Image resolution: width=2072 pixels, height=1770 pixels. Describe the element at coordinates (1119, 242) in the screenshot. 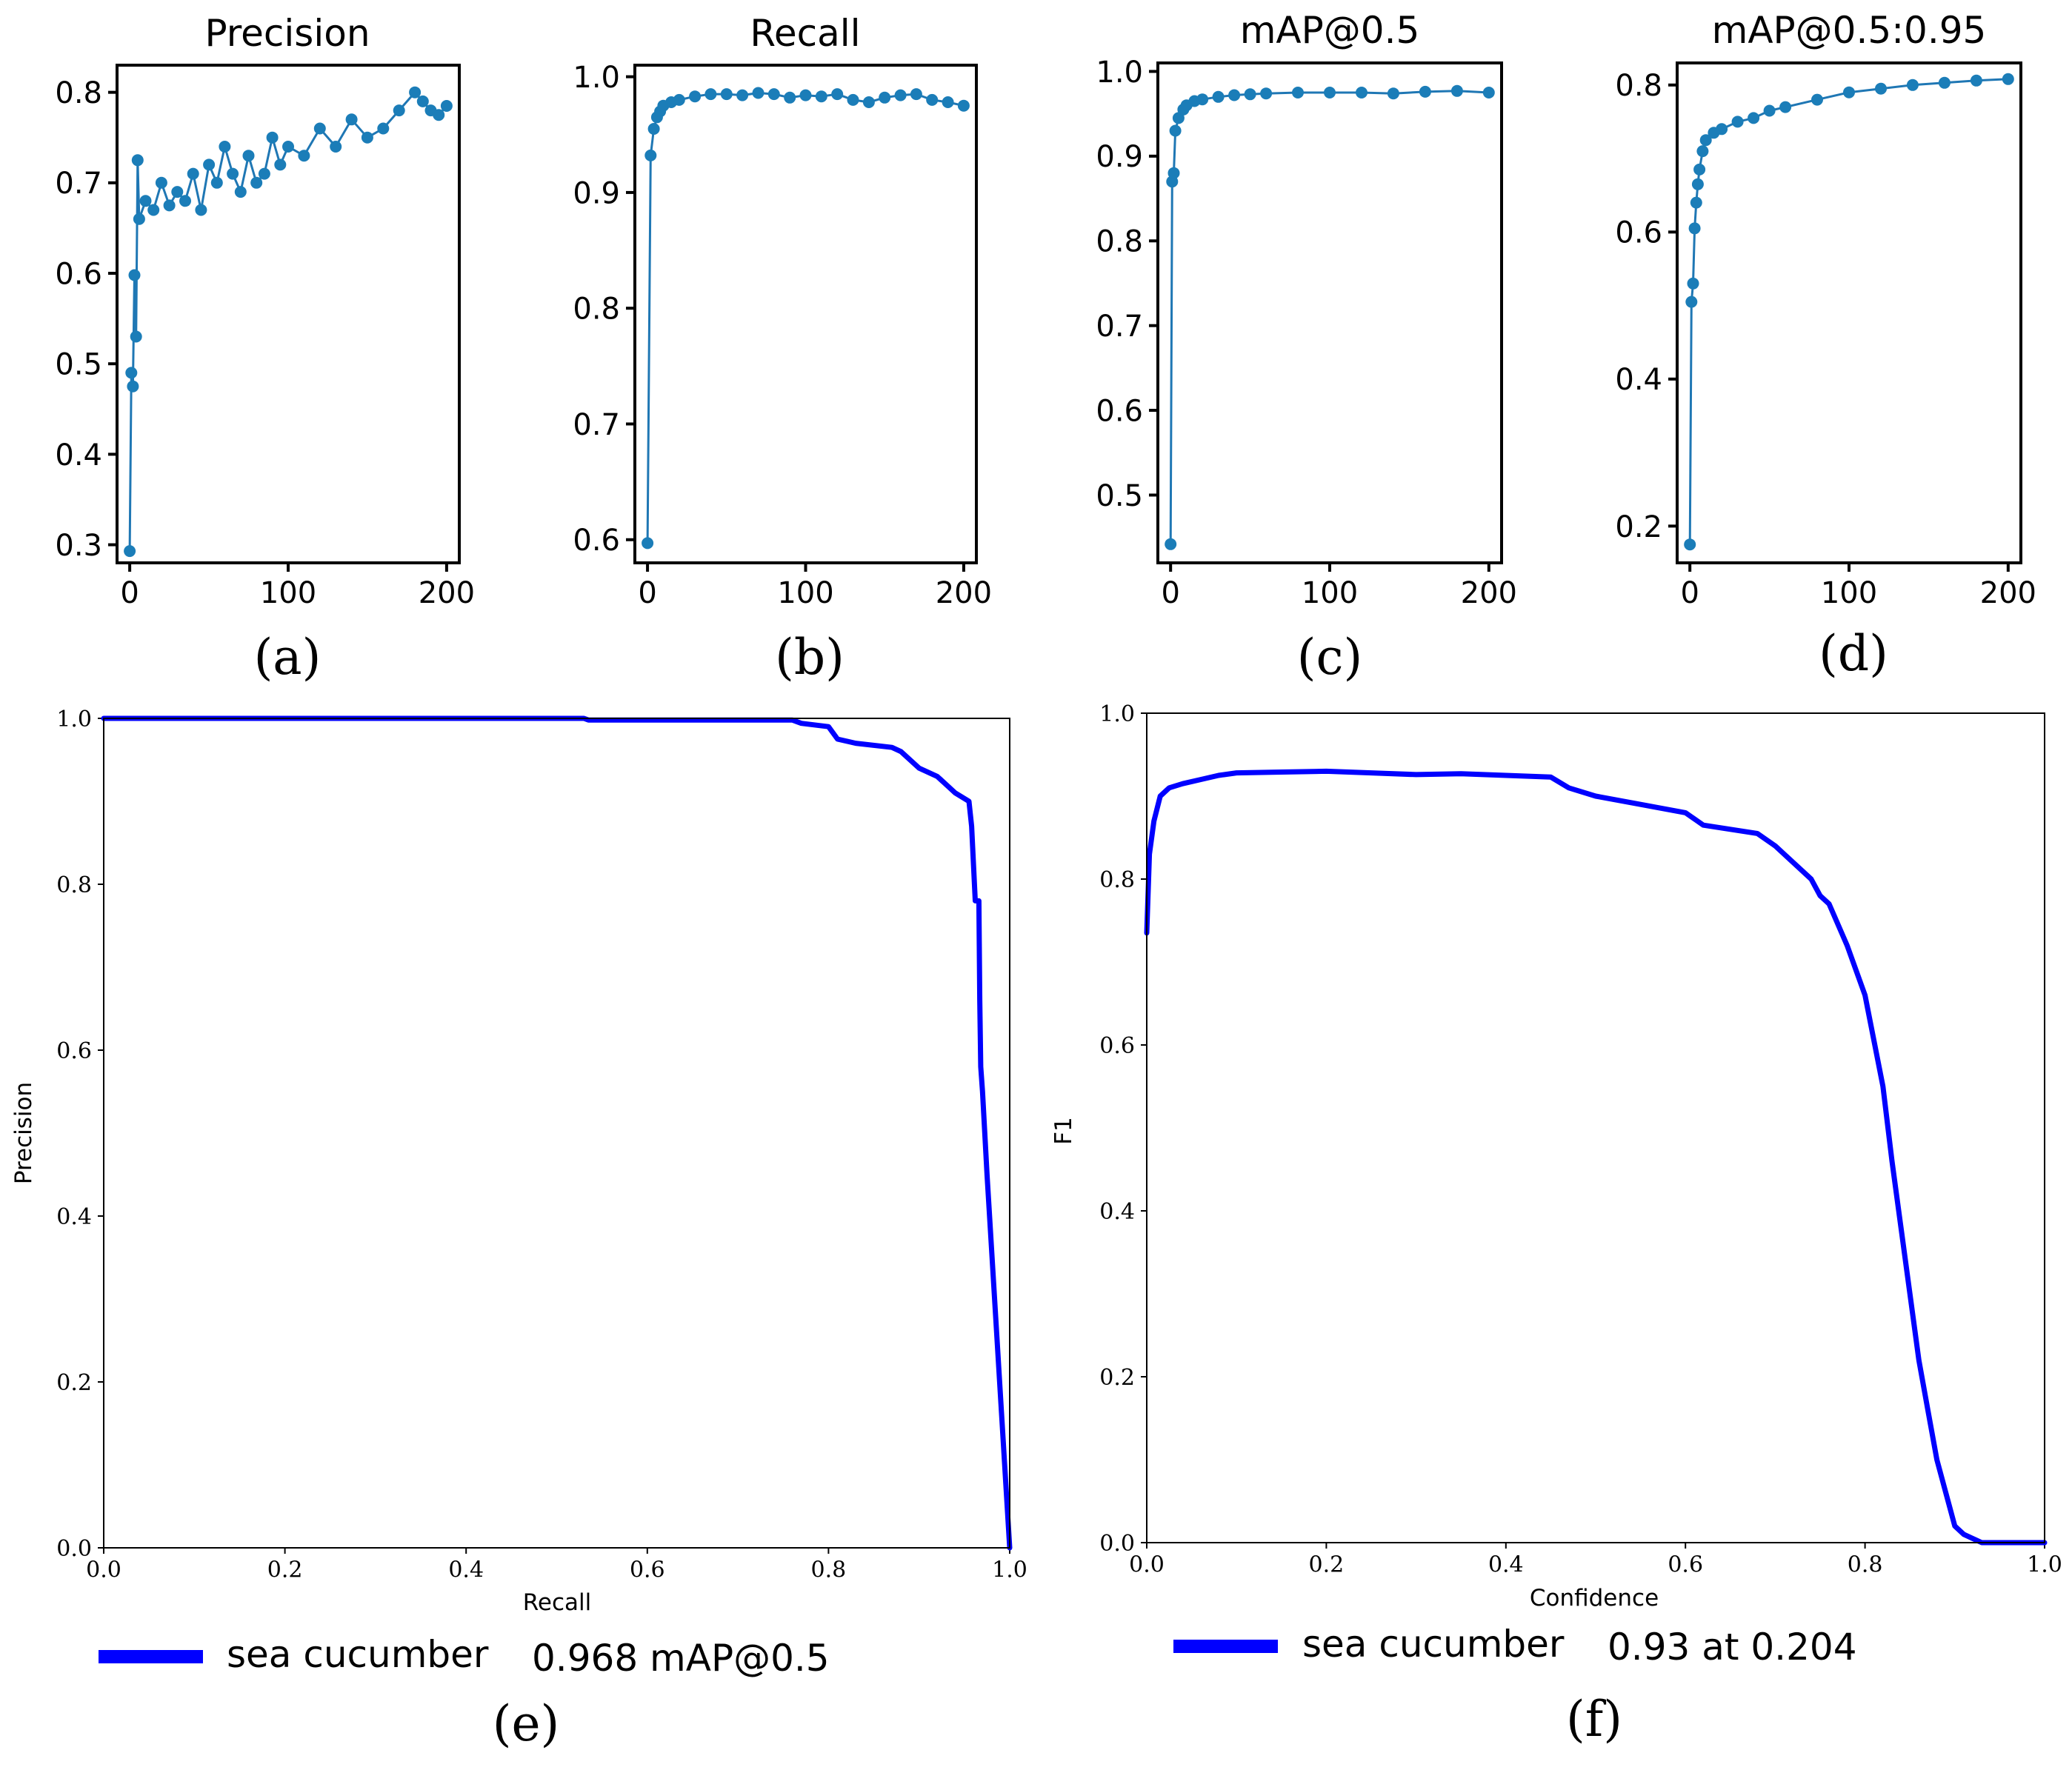

I see `chart-c-ytick-label: 0.8` at that location.